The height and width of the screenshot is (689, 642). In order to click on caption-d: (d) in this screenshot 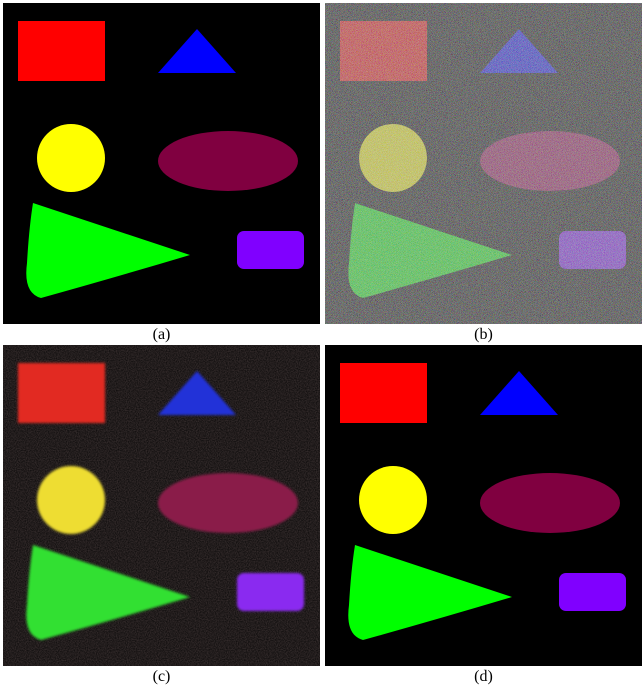, I will do `click(483, 676)`.